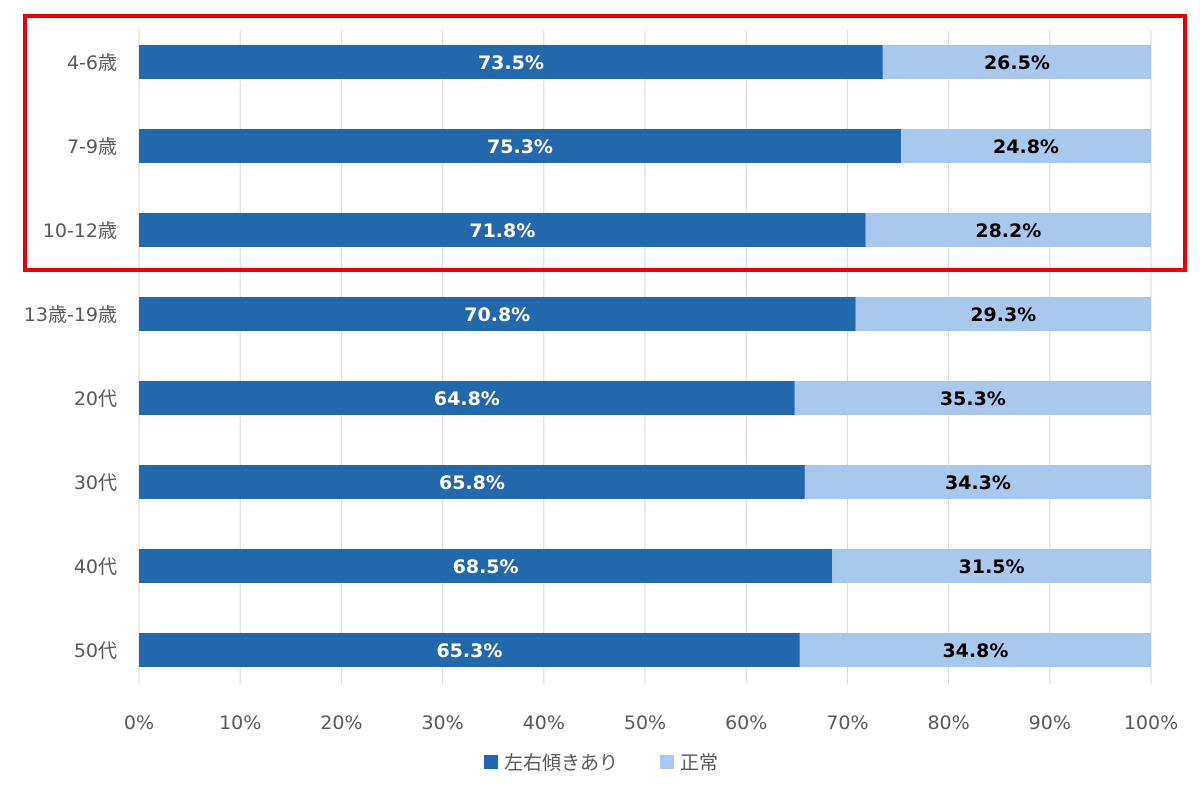  I want to click on x-tick-label: 50%, so click(645, 723).